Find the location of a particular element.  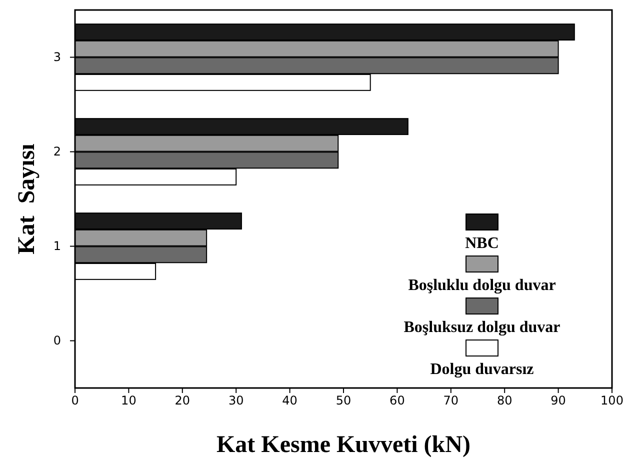

legend-label: Dolgu duvarsız is located at coordinates (482, 369).